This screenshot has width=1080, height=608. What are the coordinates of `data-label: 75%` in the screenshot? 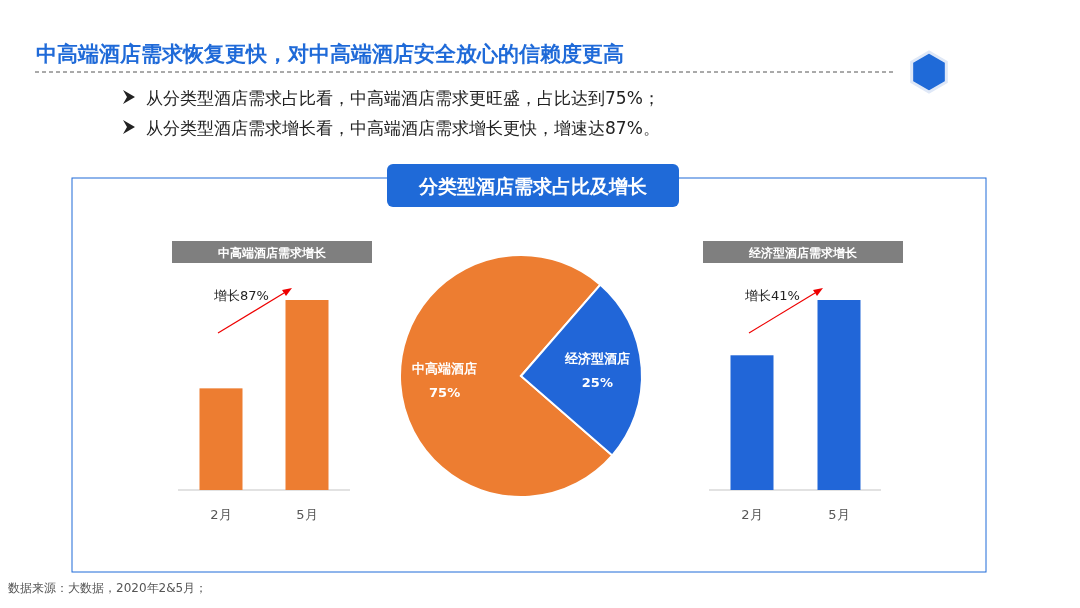 It's located at (445, 392).